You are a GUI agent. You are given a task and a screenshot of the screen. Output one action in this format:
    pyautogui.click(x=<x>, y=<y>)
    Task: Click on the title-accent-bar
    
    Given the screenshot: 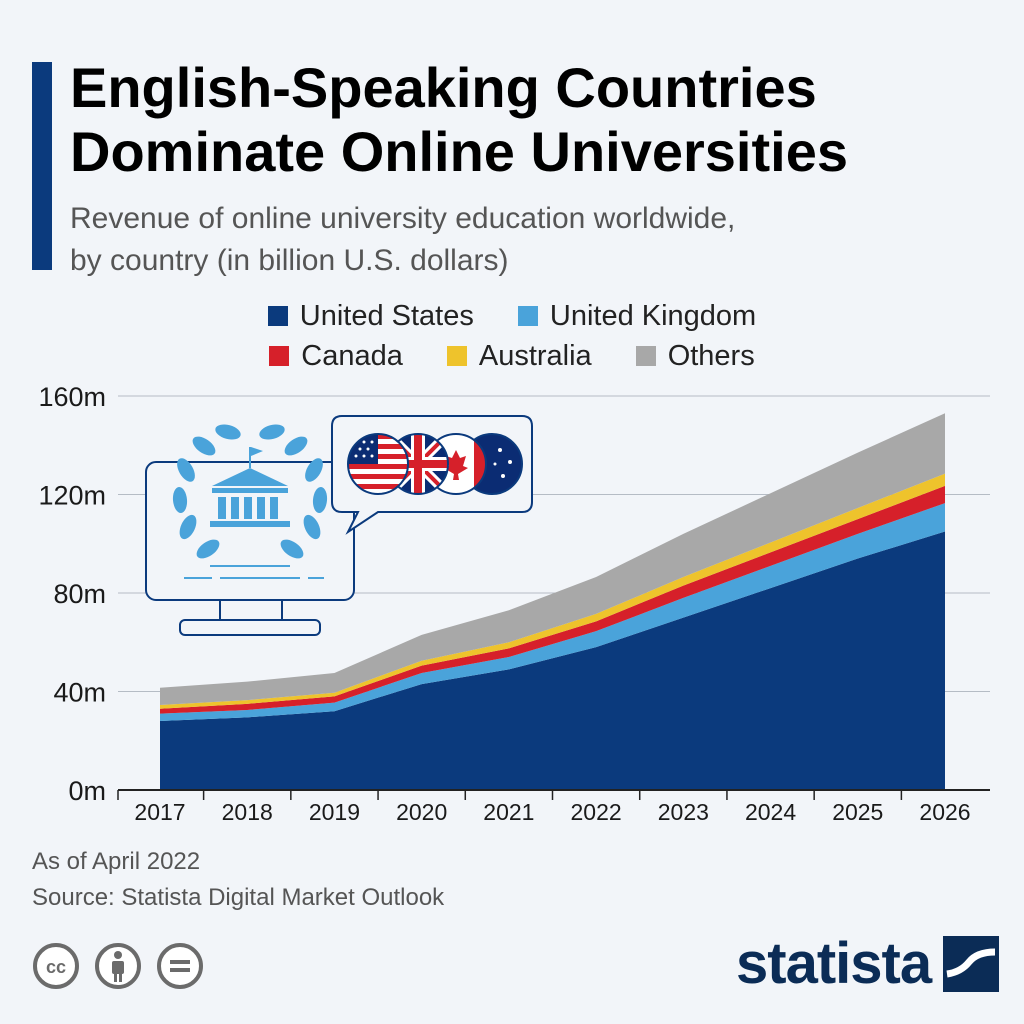 What is the action you would take?
    pyautogui.click(x=42, y=166)
    